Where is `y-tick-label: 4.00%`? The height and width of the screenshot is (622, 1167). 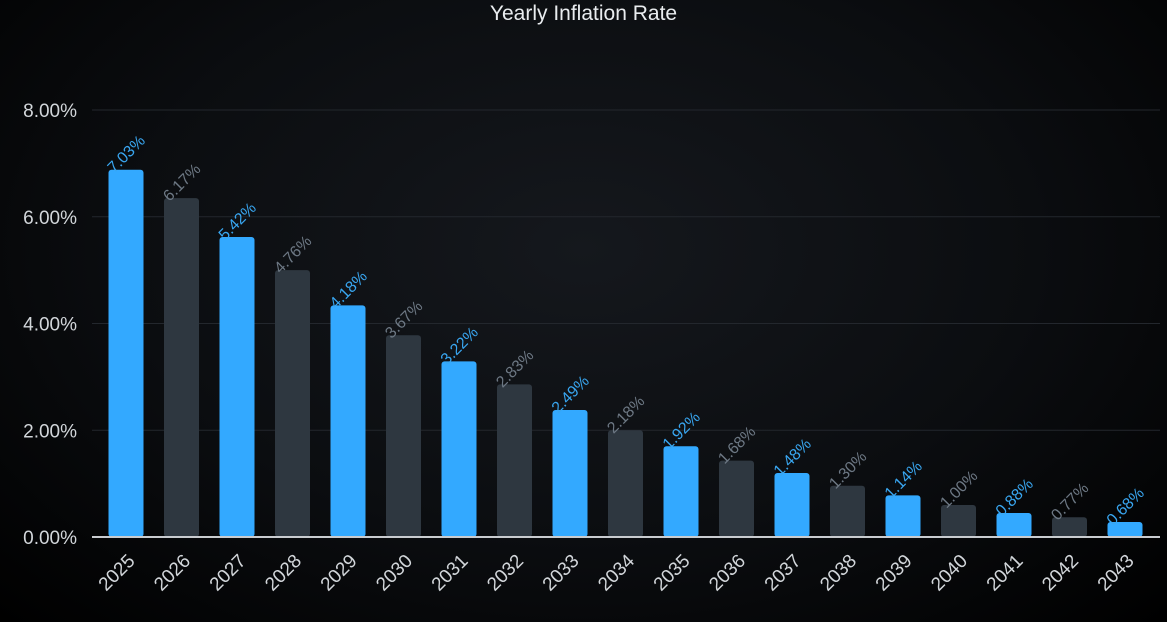
y-tick-label: 4.00% is located at coordinates (50, 325).